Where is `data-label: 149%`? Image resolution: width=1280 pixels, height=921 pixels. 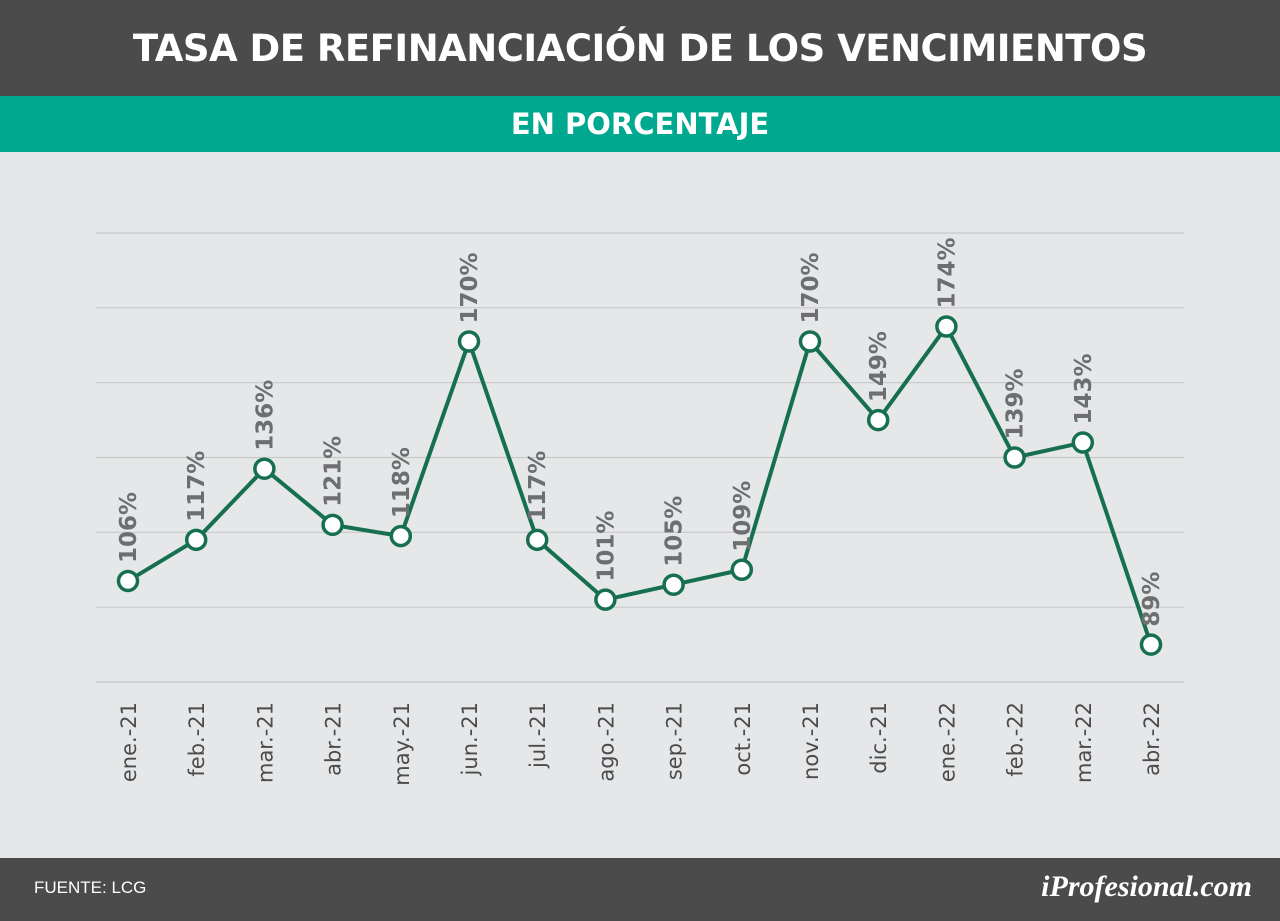 data-label: 149% is located at coordinates (879, 366).